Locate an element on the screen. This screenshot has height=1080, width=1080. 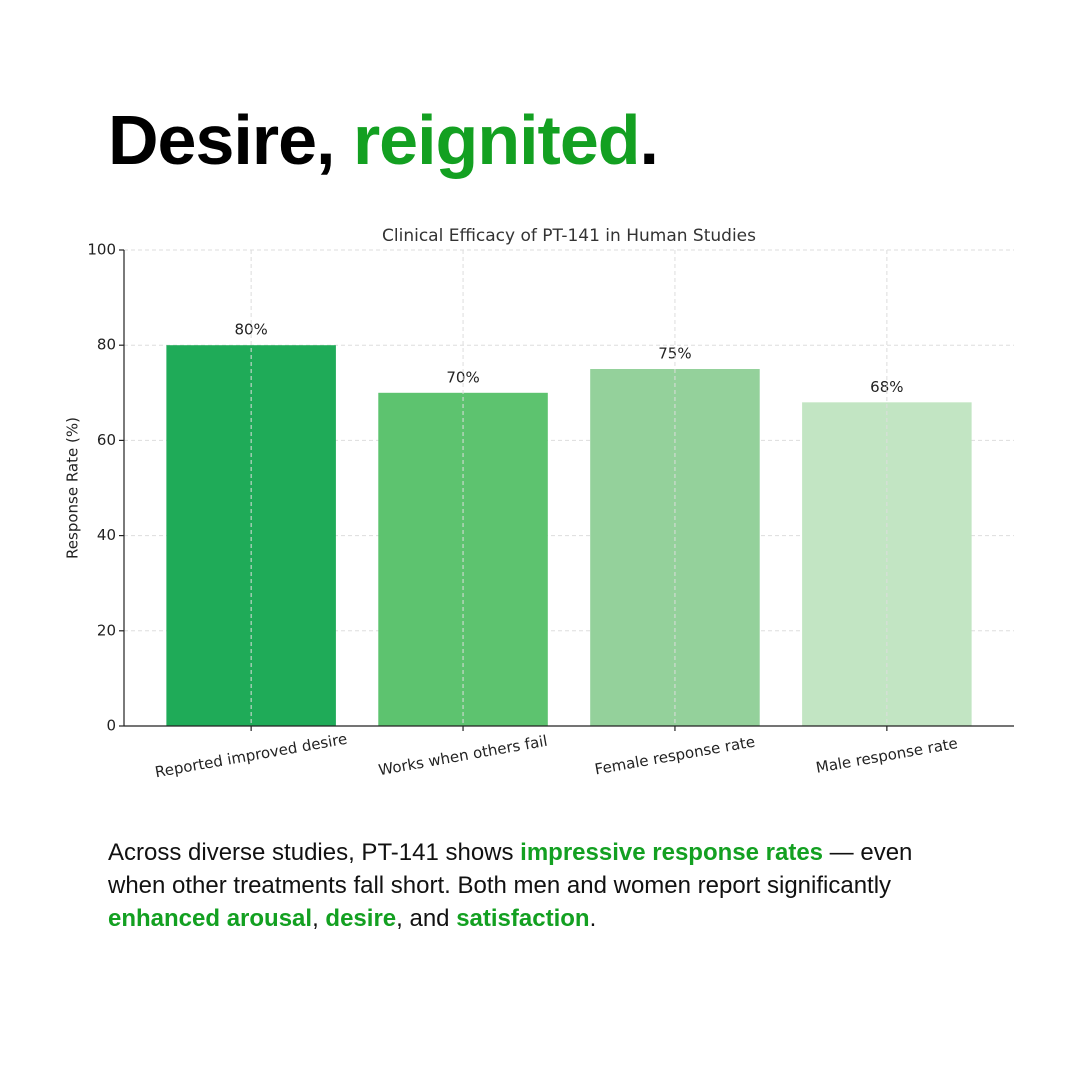
highlight-text: desire is located at coordinates (361, 918).